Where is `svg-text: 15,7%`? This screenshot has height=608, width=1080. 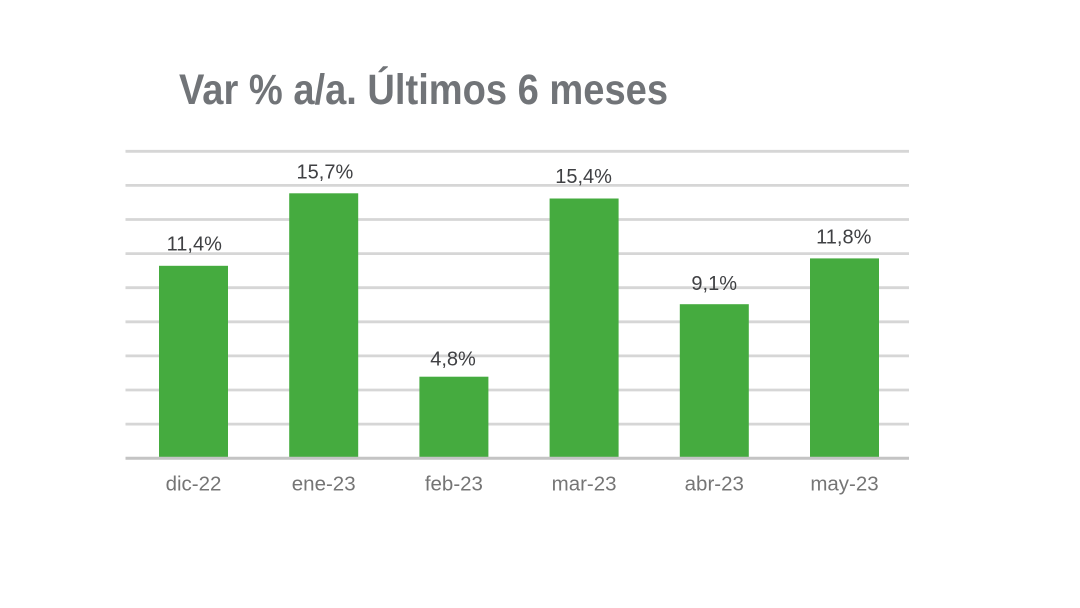 svg-text: 15,7% is located at coordinates (325, 173).